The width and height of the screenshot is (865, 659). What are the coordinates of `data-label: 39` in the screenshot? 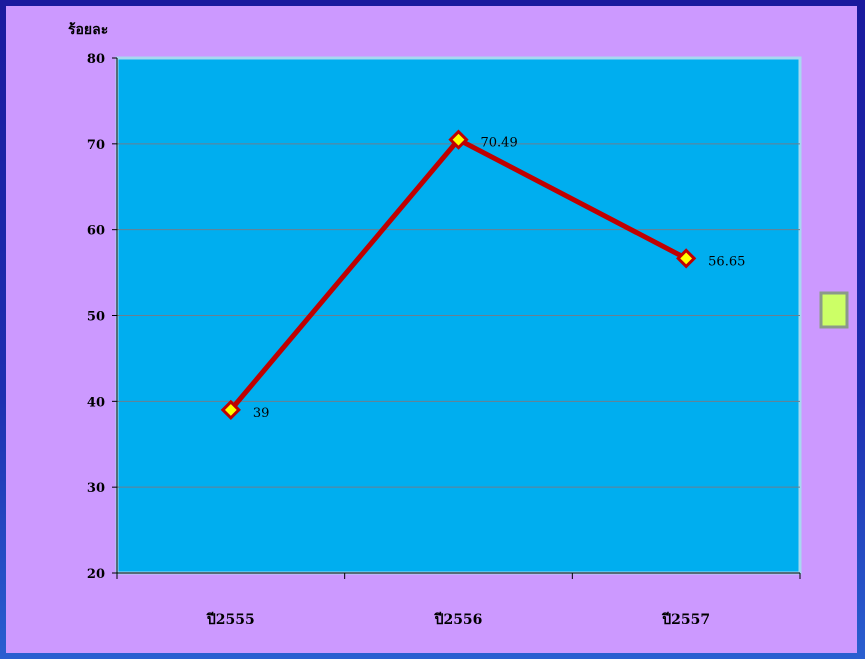 It's located at (261, 413).